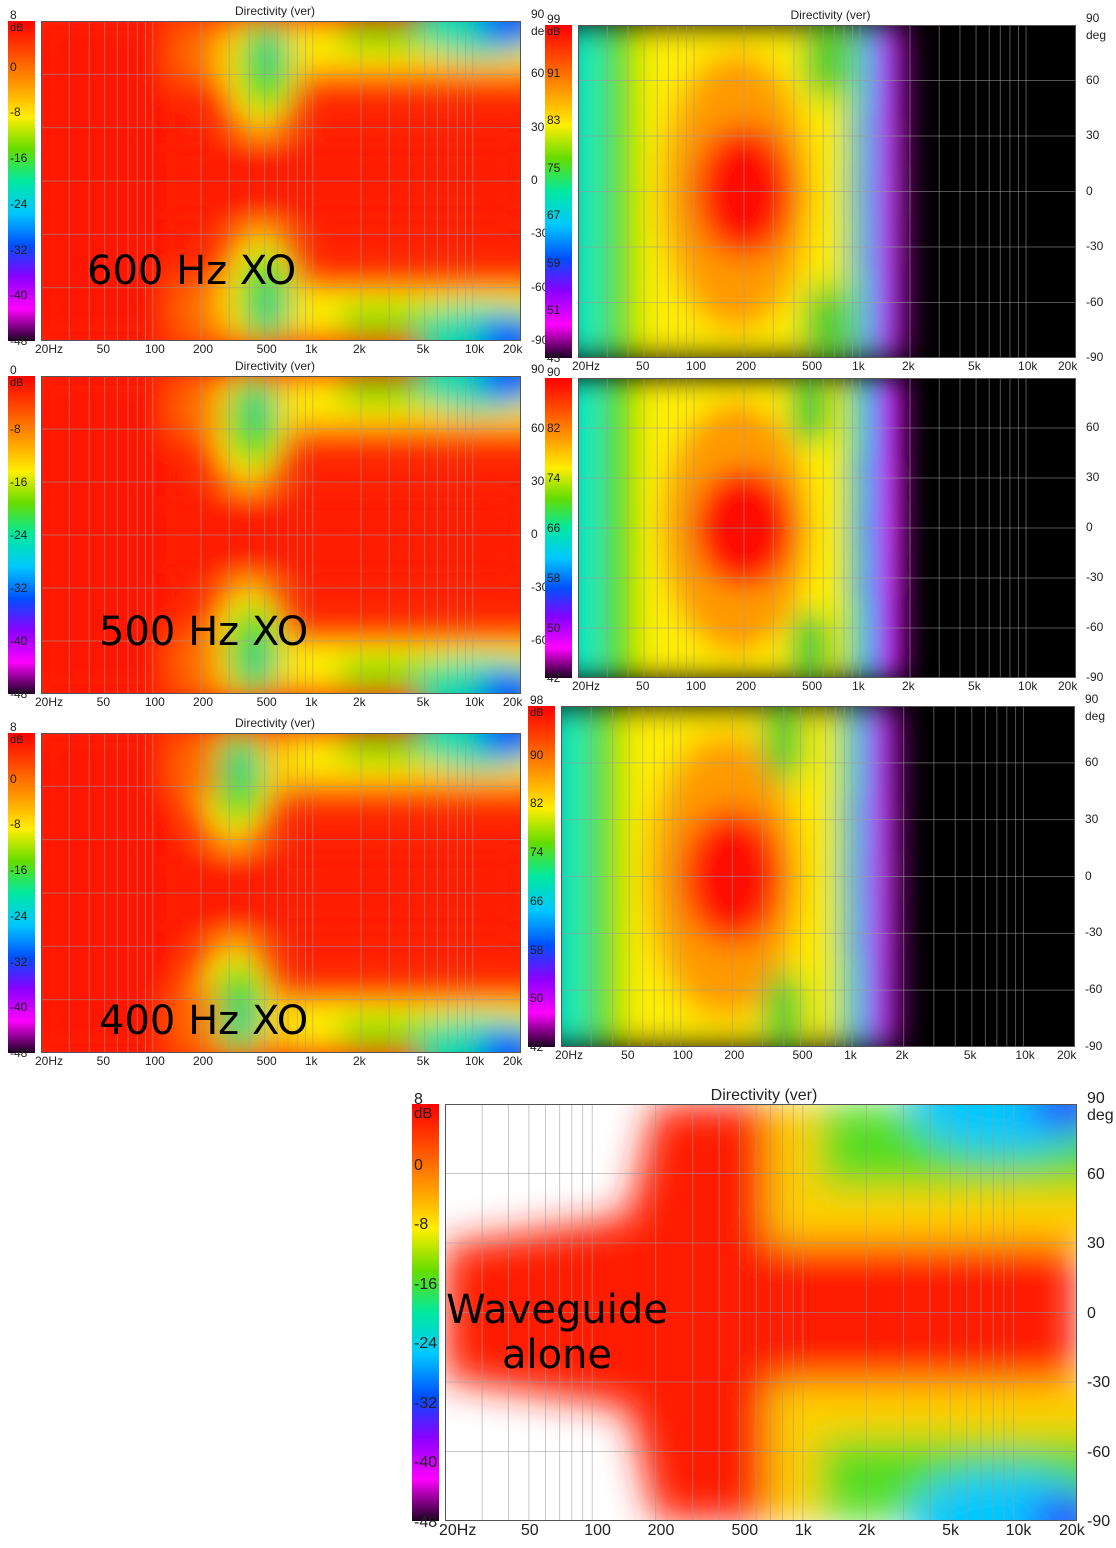  What do you see at coordinates (426, 1463) in the screenshot?
I see `color-scale-tick: -40` at bounding box center [426, 1463].